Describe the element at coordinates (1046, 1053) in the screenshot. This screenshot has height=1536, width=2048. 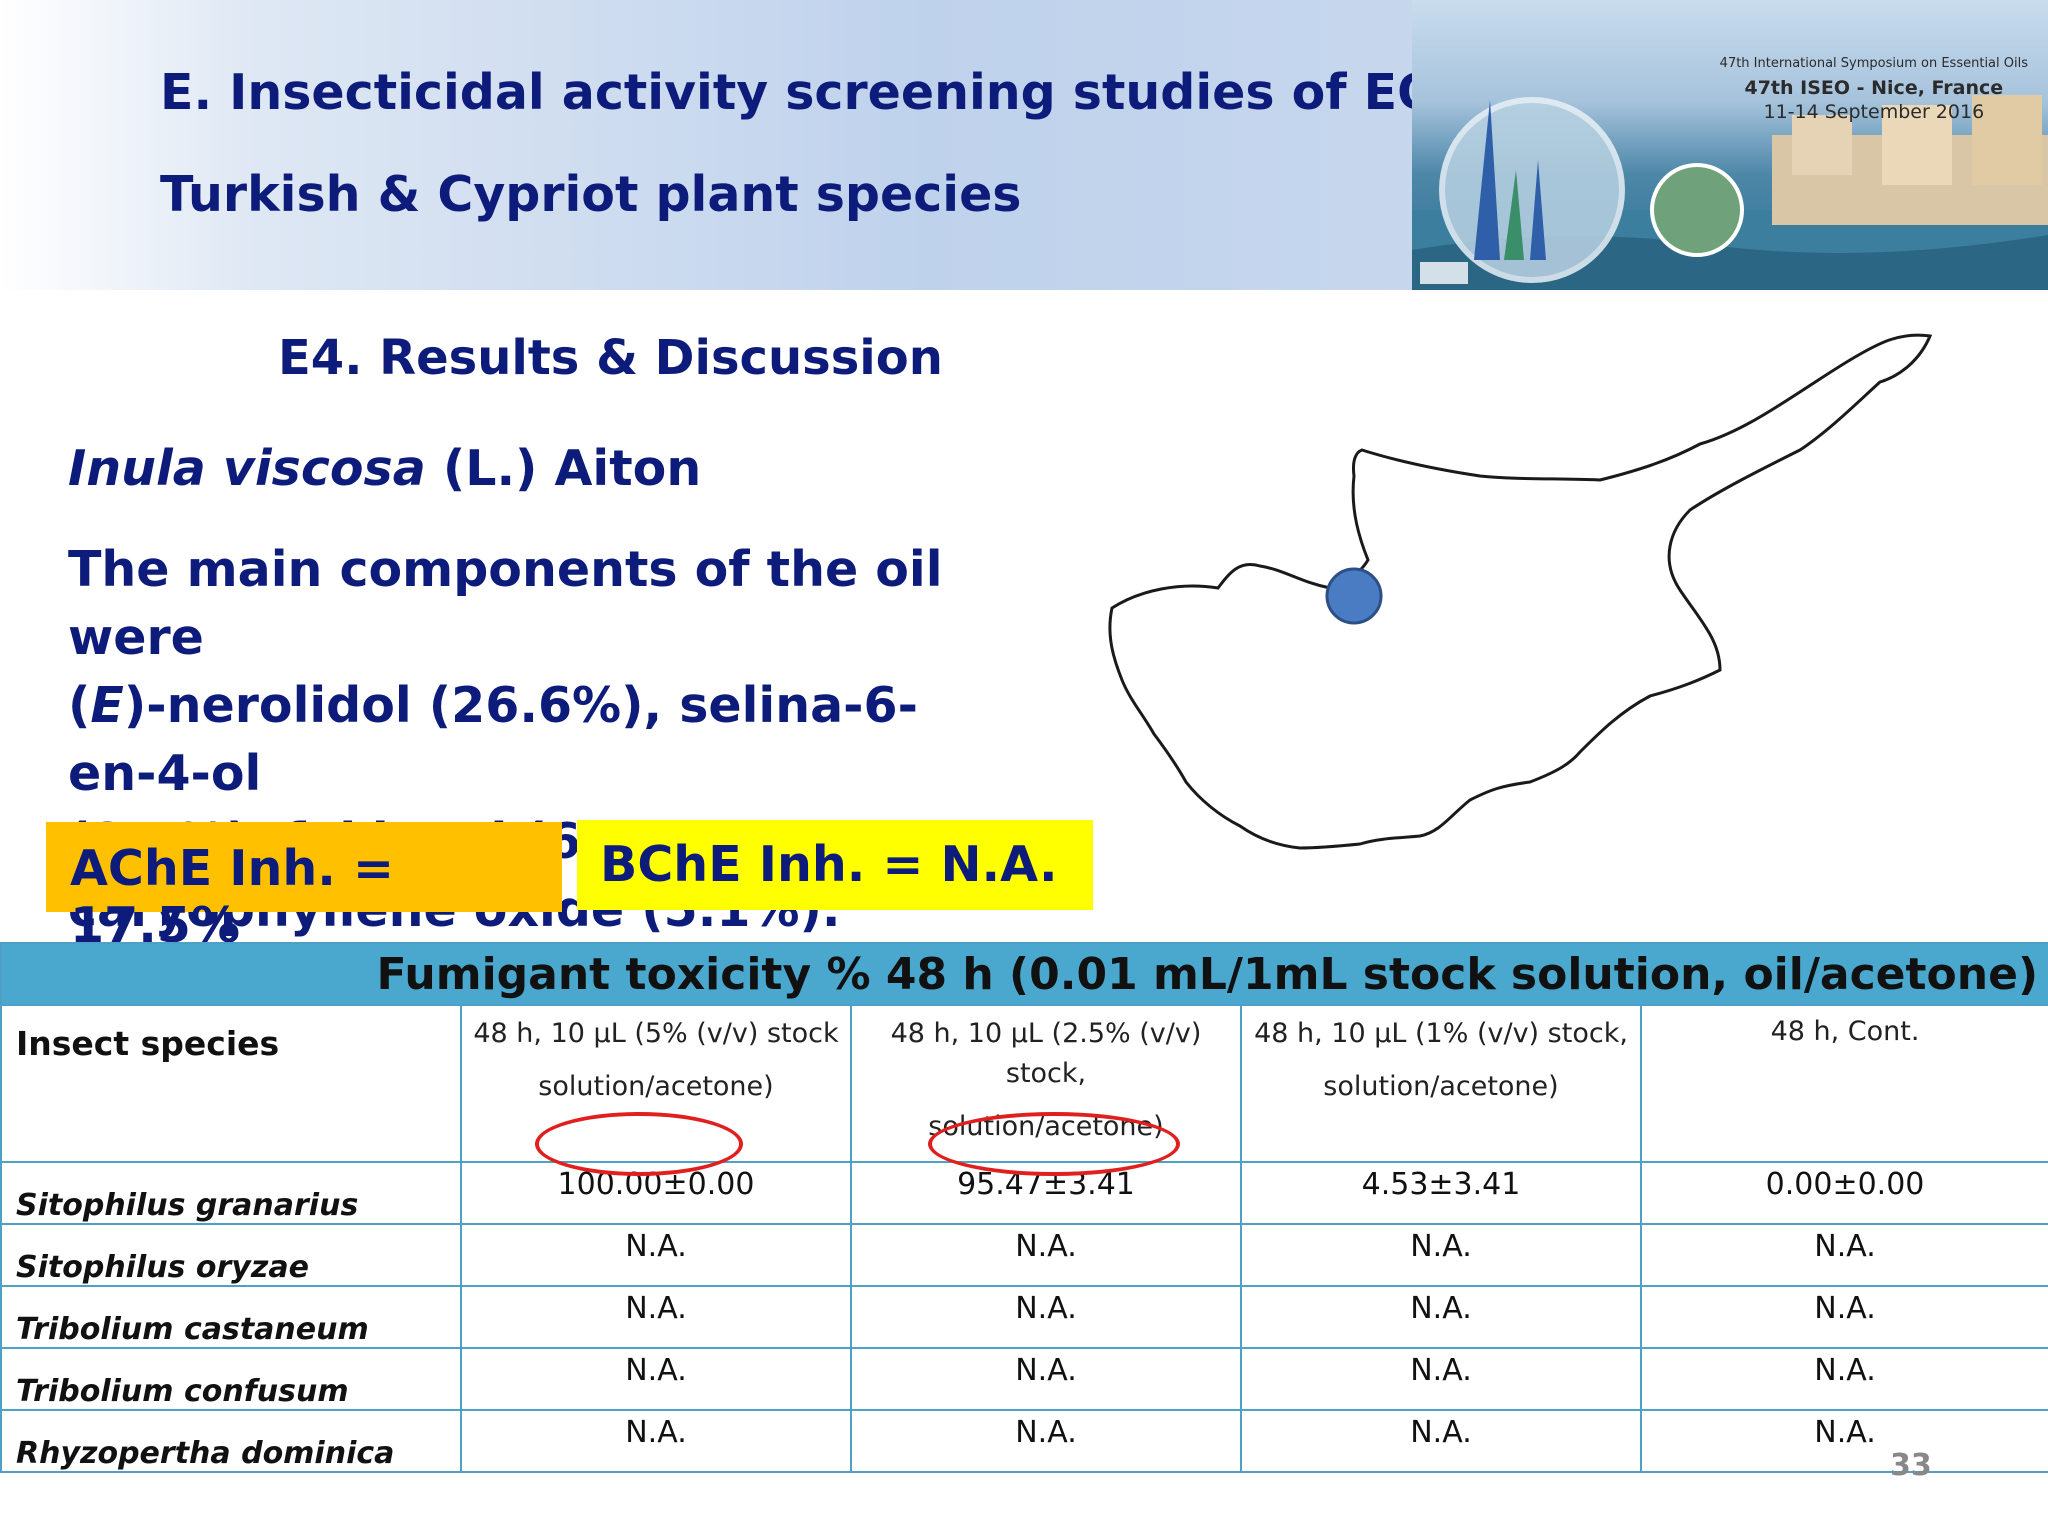
I see `column-header-l1: 48 h, 10 µL (2.5% (v/v) stock,` at that location.